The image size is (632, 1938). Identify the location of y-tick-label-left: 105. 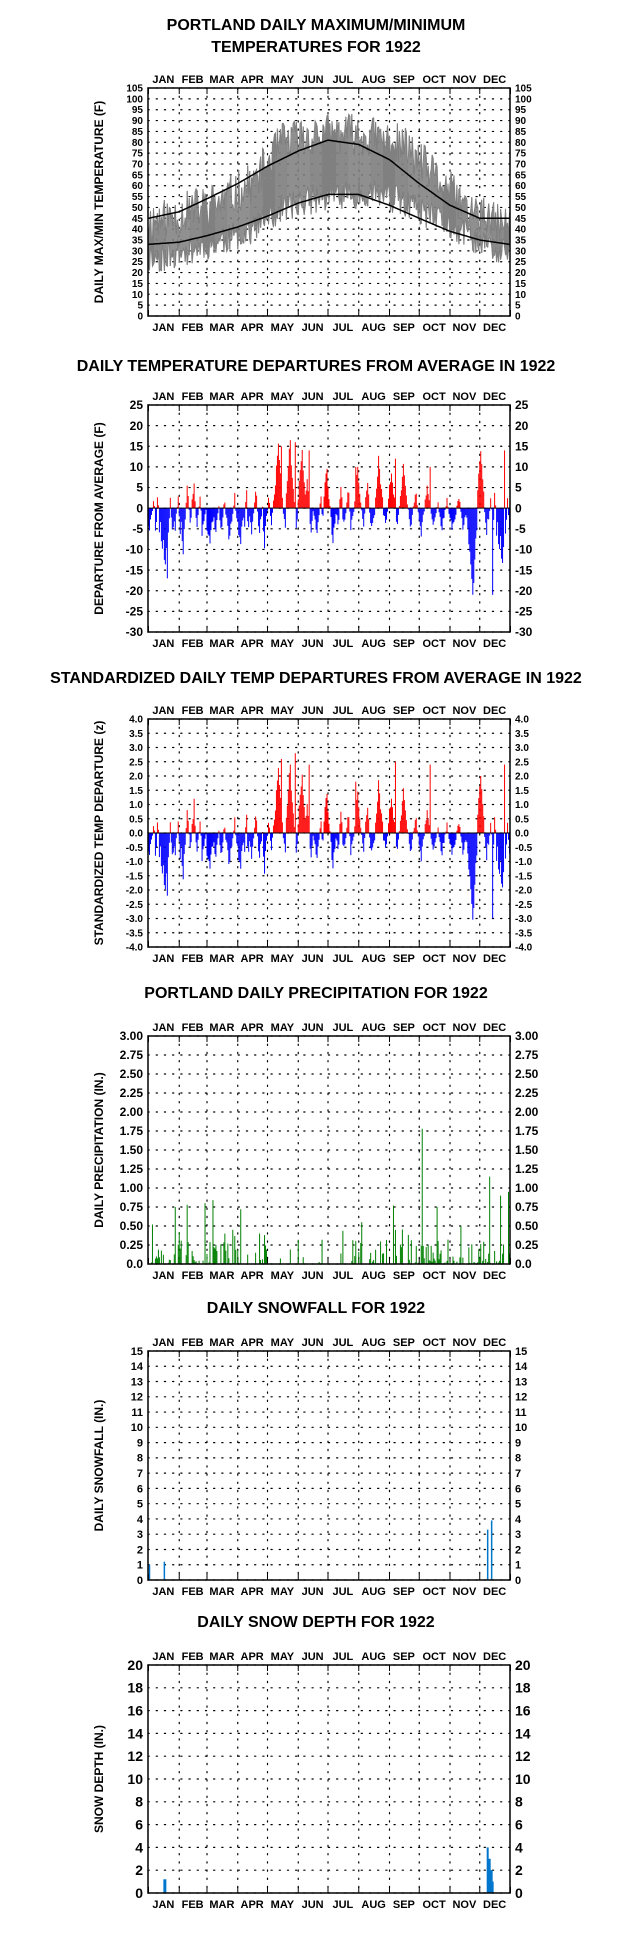
(134, 89).